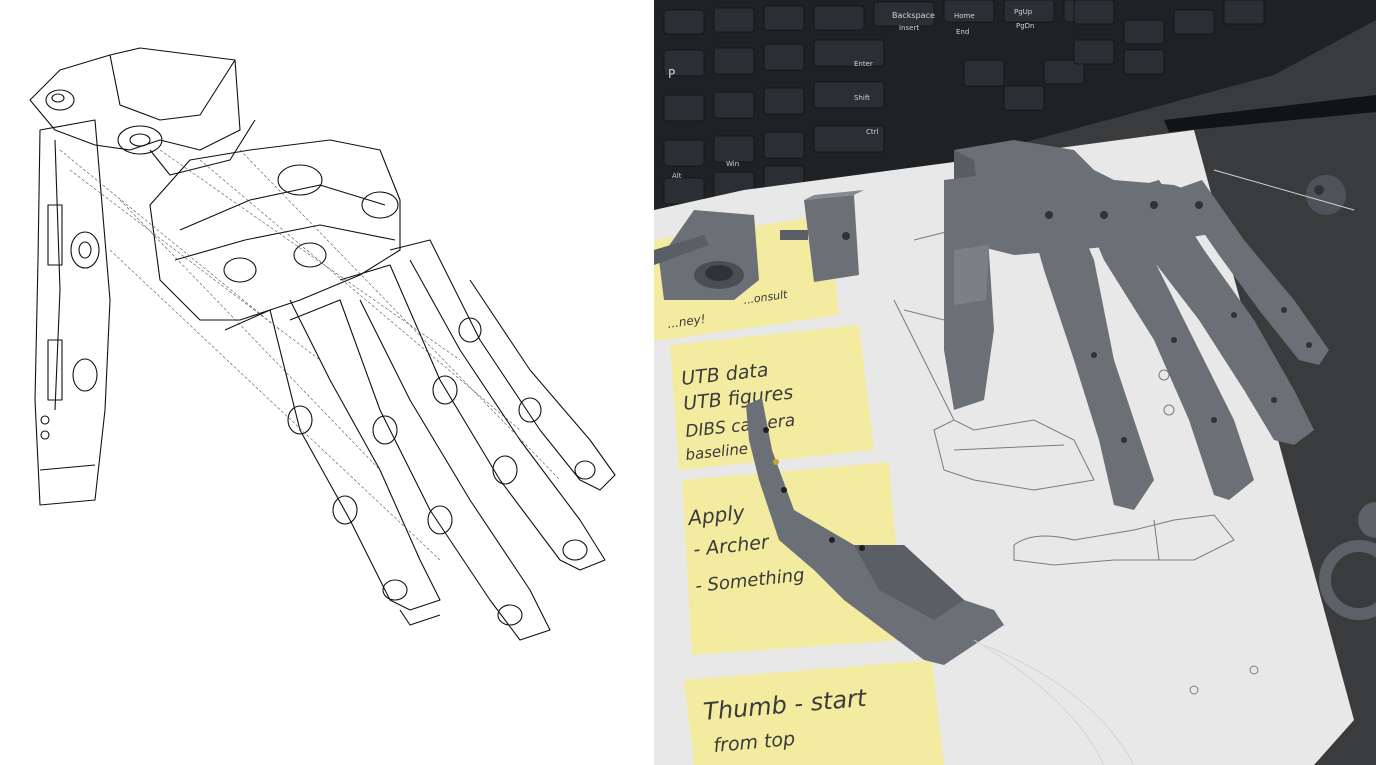 This screenshot has width=1376, height=765. I want to click on wireframe-finger-ring, so click(472, 415).